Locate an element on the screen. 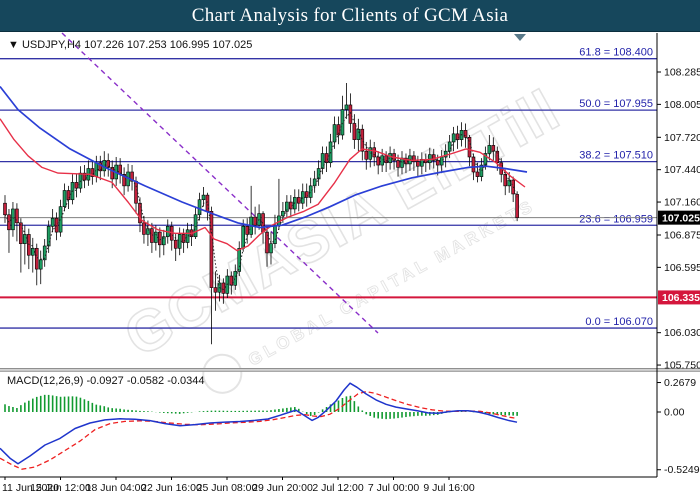  fib-label: 23.6 = 106.959 is located at coordinates (616, 219).